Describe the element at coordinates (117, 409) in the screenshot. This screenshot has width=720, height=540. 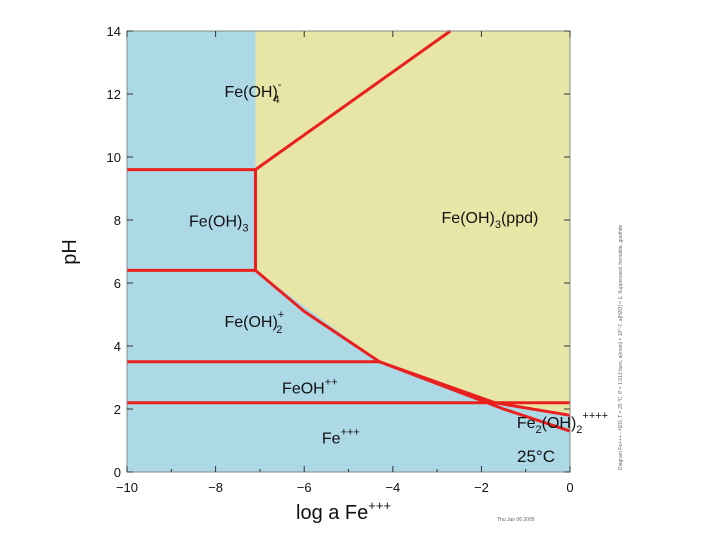
I see `y-tick-label: 2` at that location.